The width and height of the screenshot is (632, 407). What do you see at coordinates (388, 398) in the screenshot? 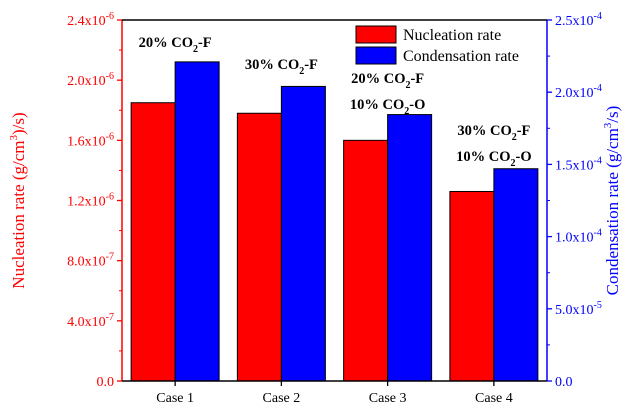
I see `x-tick-label: Case 3` at bounding box center [388, 398].